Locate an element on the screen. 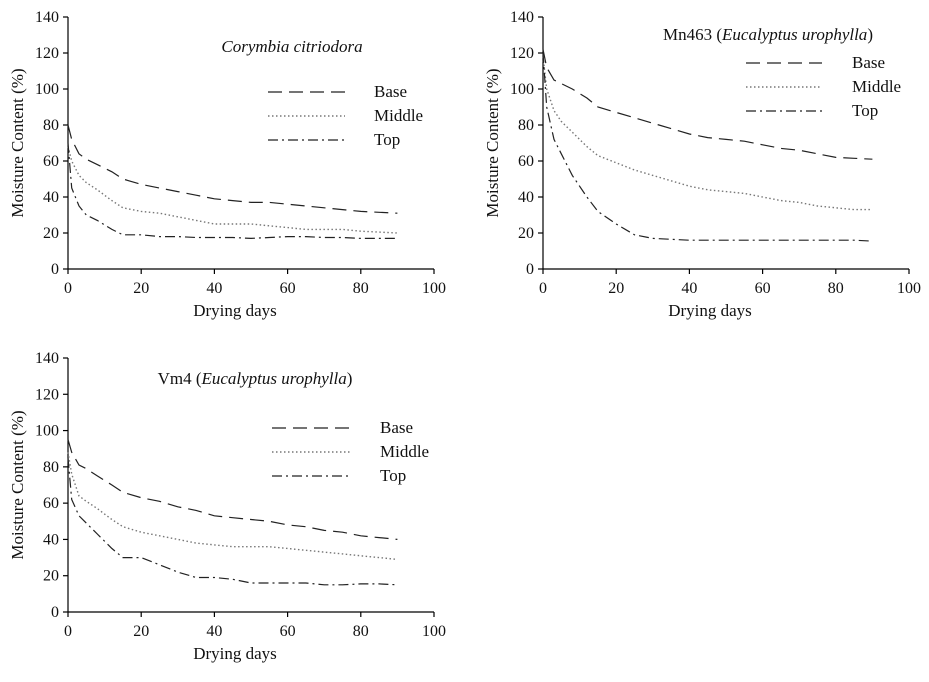 This screenshot has height=682, width=929. panel-title-part: Corymbia citriodora is located at coordinates (291, 46).